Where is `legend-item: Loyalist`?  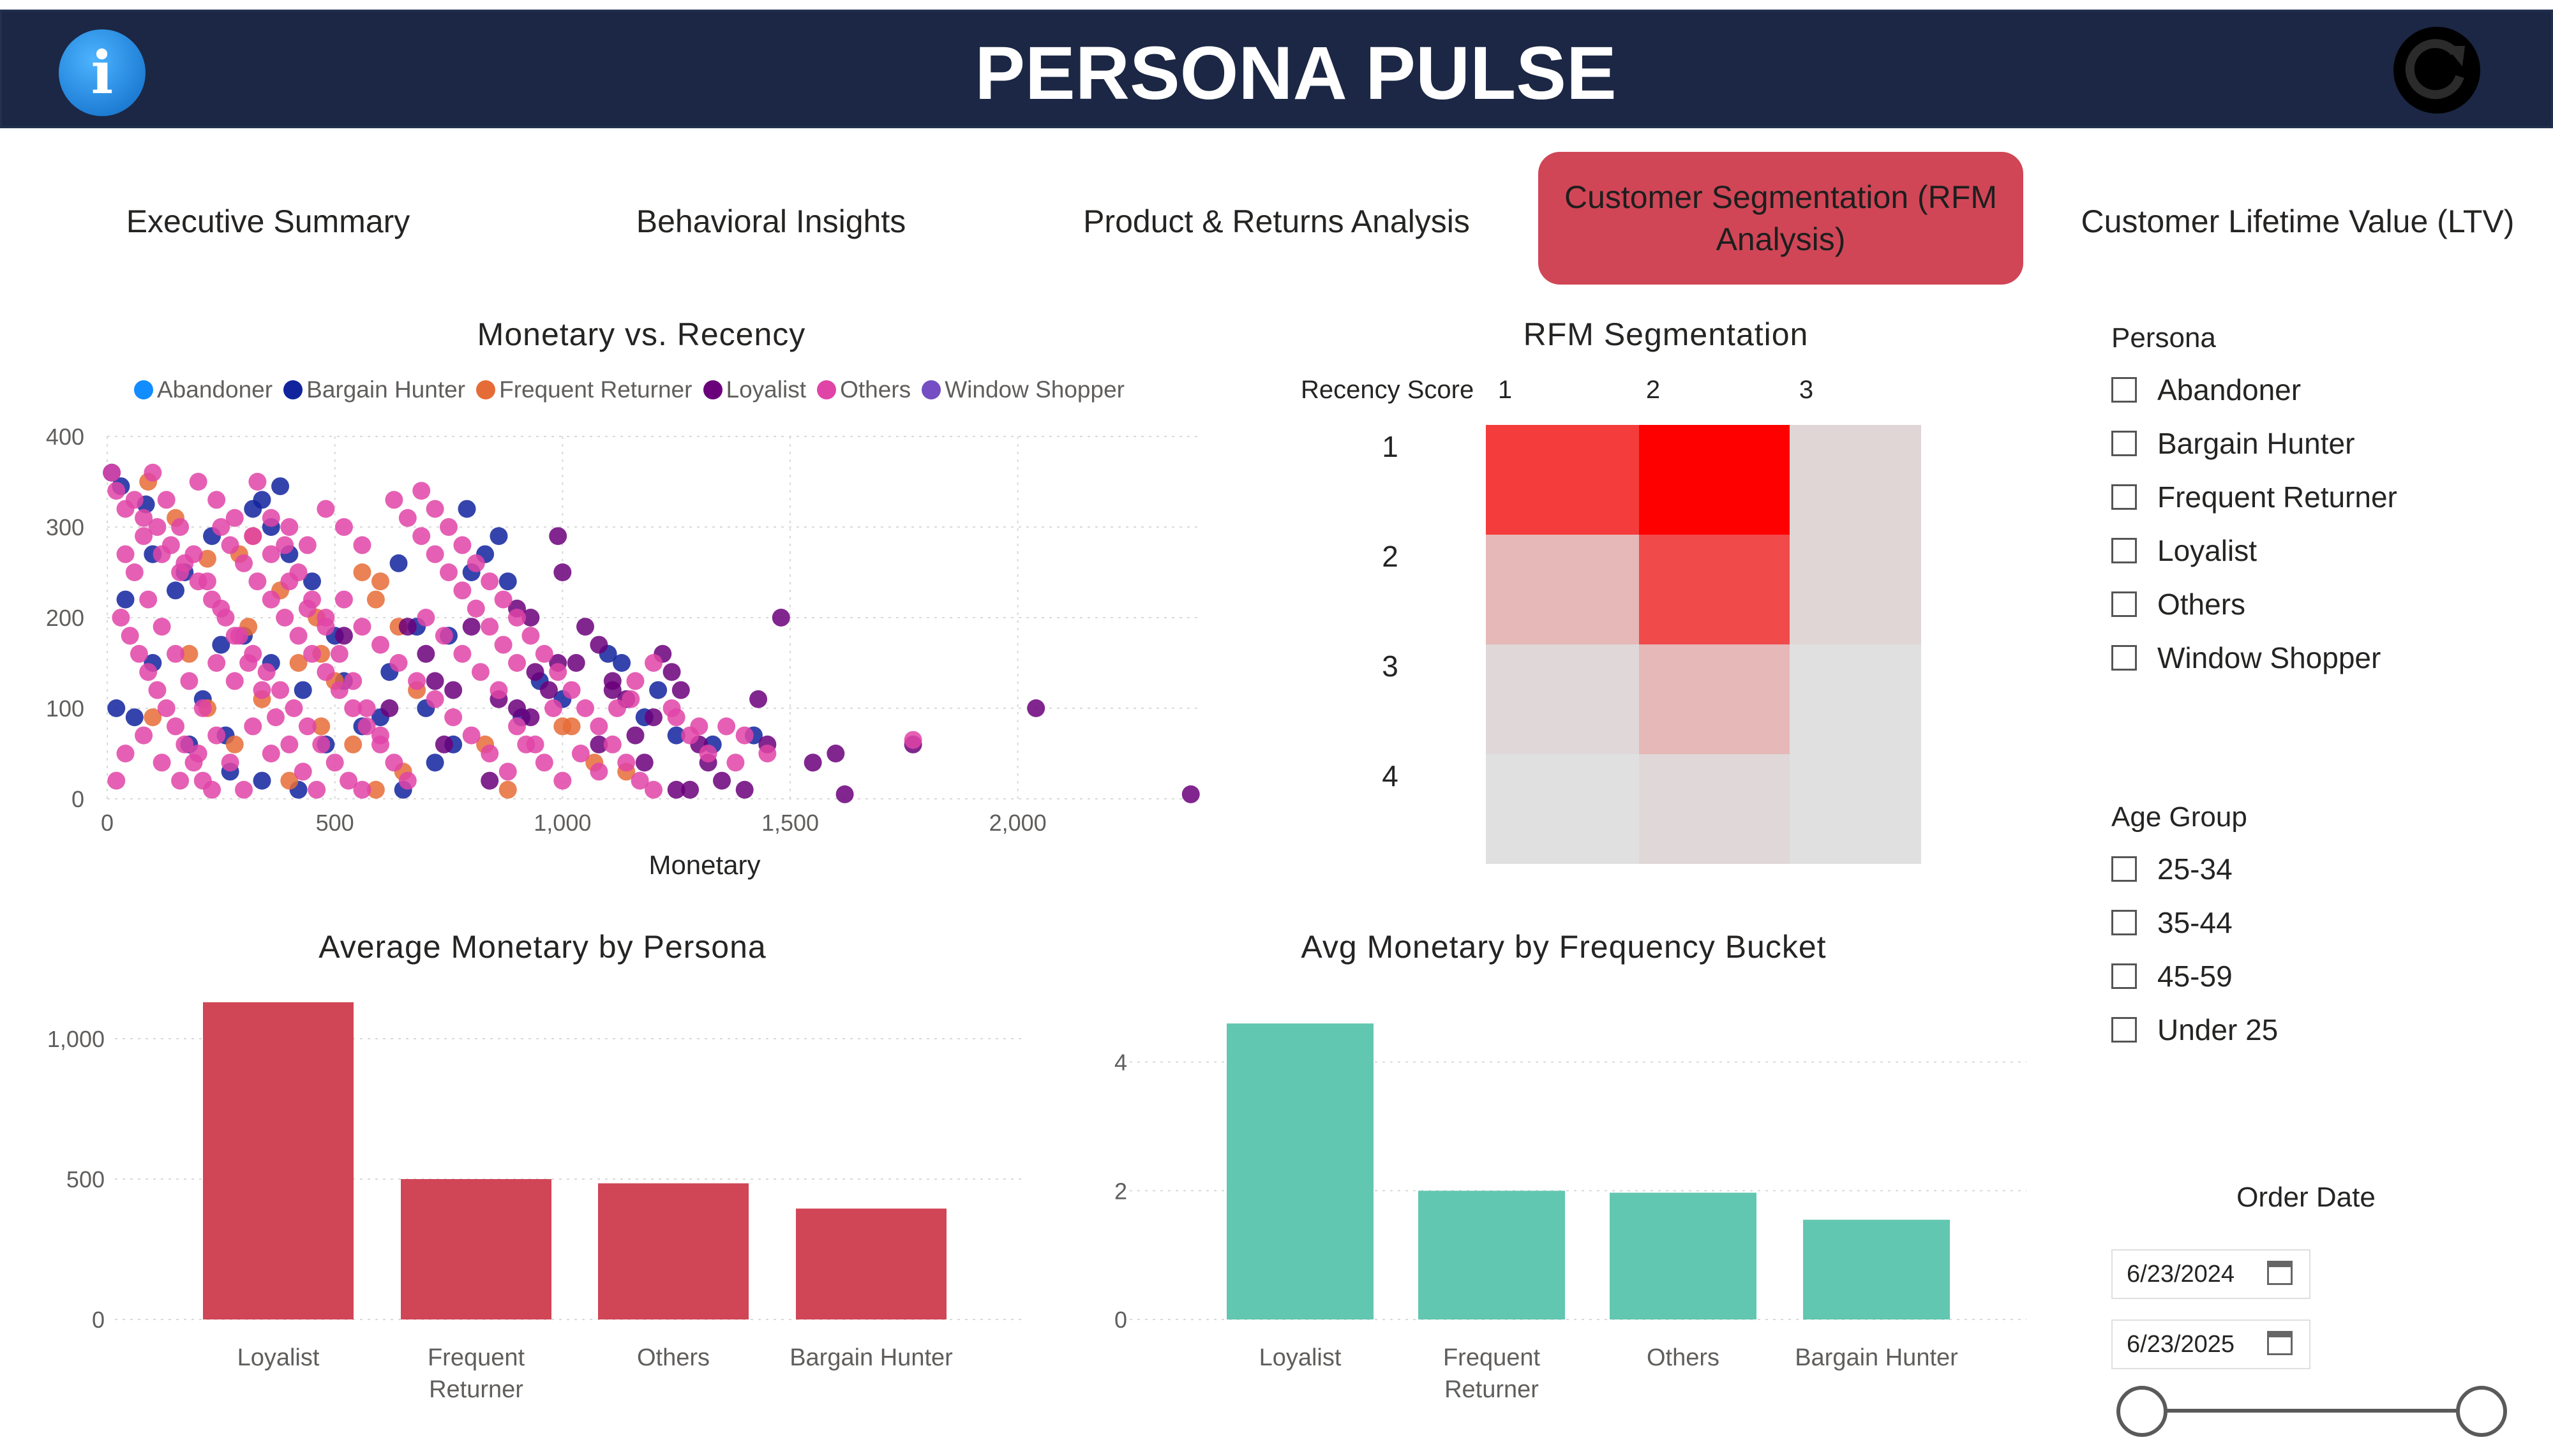 legend-item: Loyalist is located at coordinates (754, 389).